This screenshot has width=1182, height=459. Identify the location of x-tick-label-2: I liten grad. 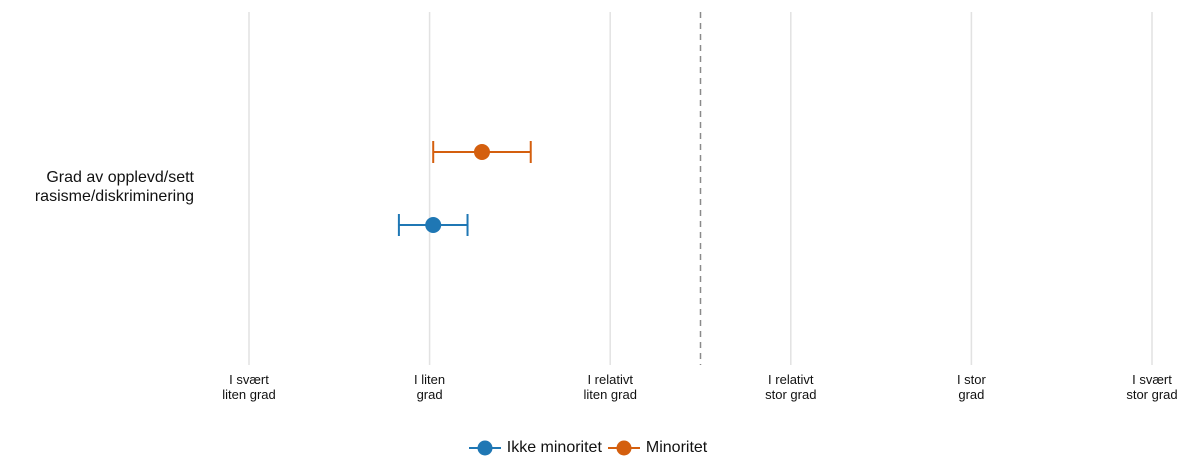
(429, 387).